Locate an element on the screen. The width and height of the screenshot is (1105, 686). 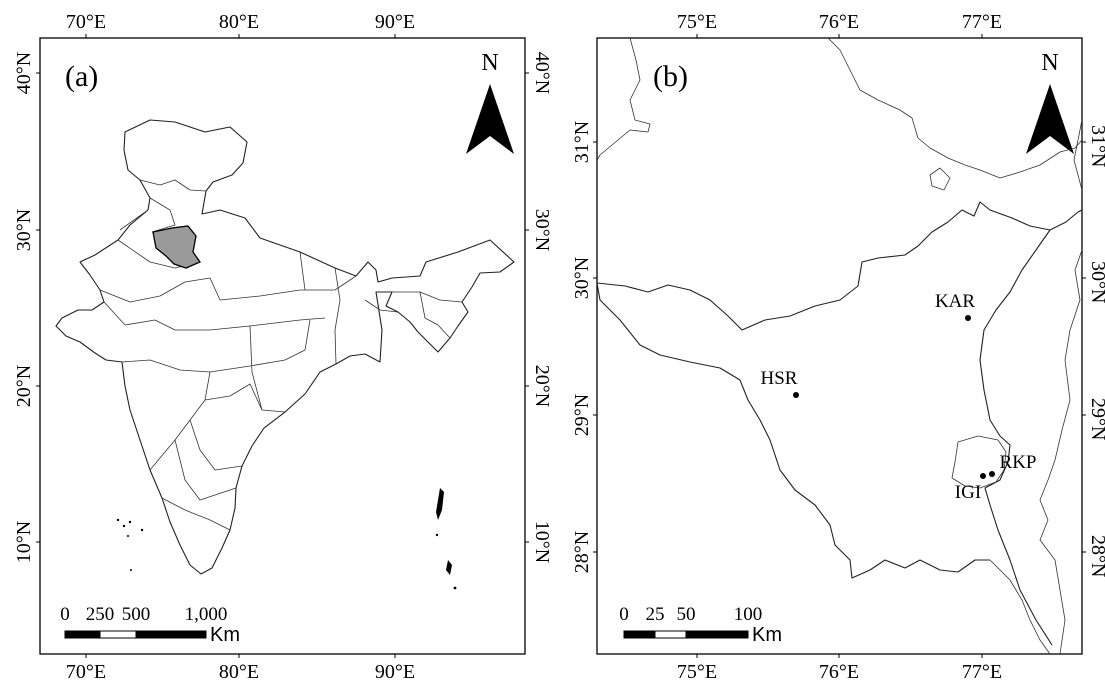
panel-a-left-lat-tick: 40°N is located at coordinates (24, 73).